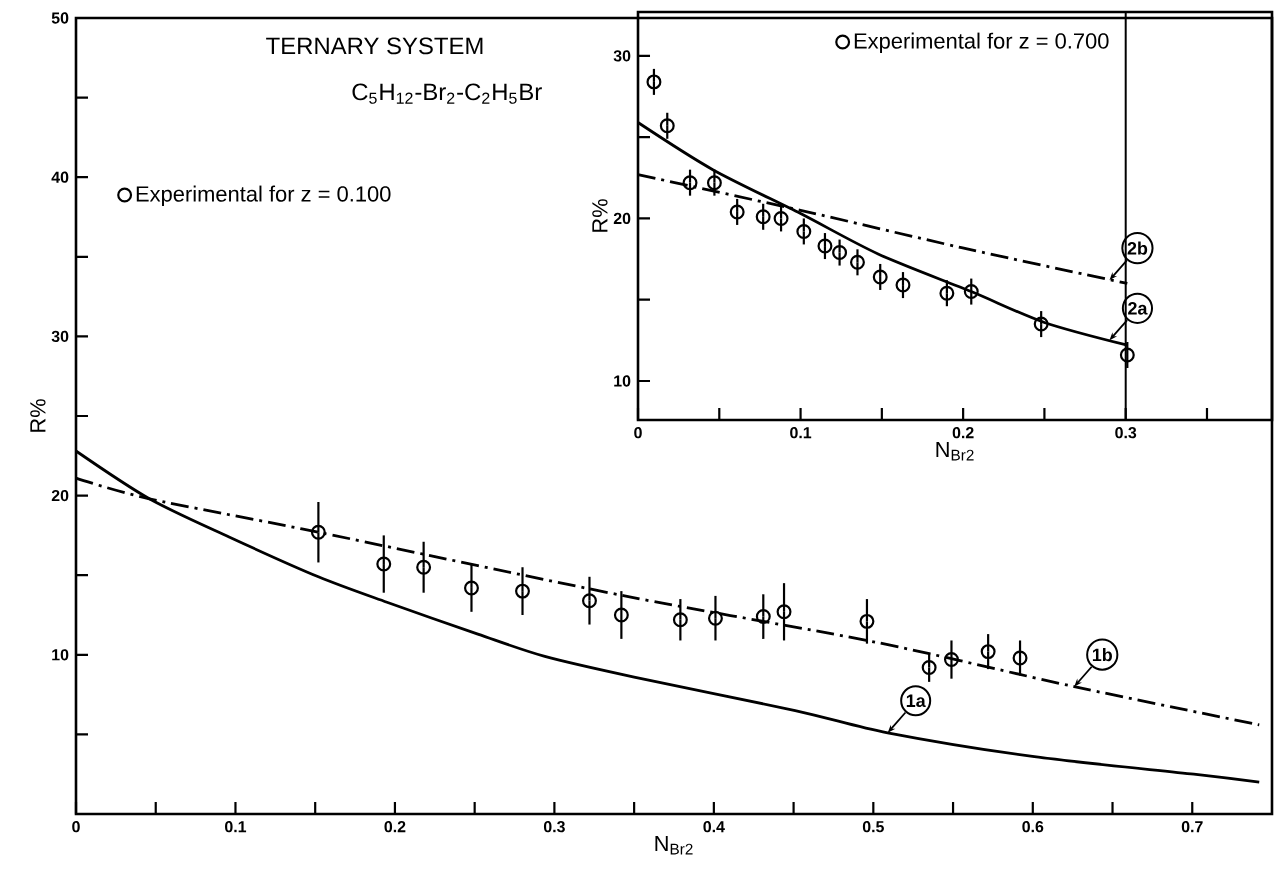 Image resolution: width=1280 pixels, height=872 pixels. Describe the element at coordinates (1102, 655) in the screenshot. I see `annotation: 1b` at that location.